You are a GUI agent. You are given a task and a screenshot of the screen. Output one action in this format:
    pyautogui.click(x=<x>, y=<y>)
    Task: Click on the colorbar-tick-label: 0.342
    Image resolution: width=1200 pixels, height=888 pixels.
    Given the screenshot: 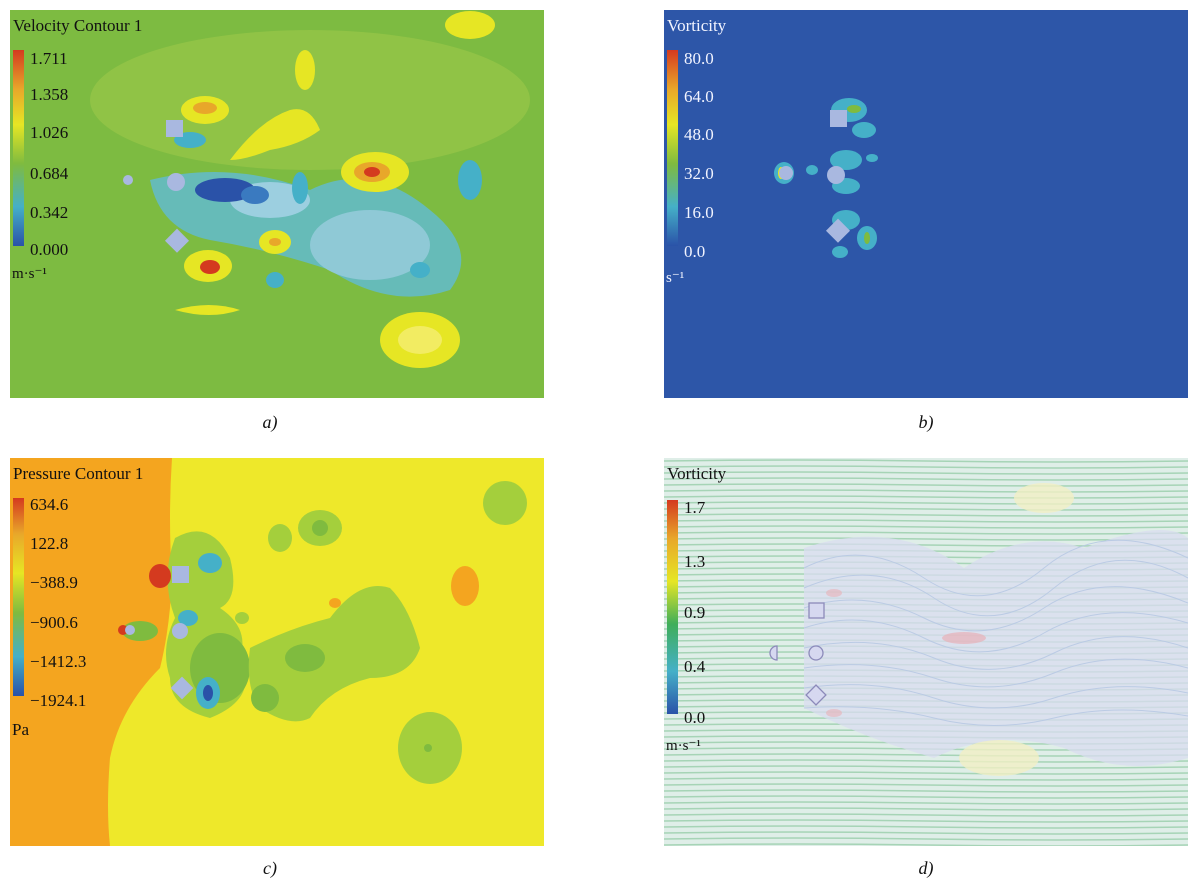 What is the action you would take?
    pyautogui.click(x=49, y=212)
    